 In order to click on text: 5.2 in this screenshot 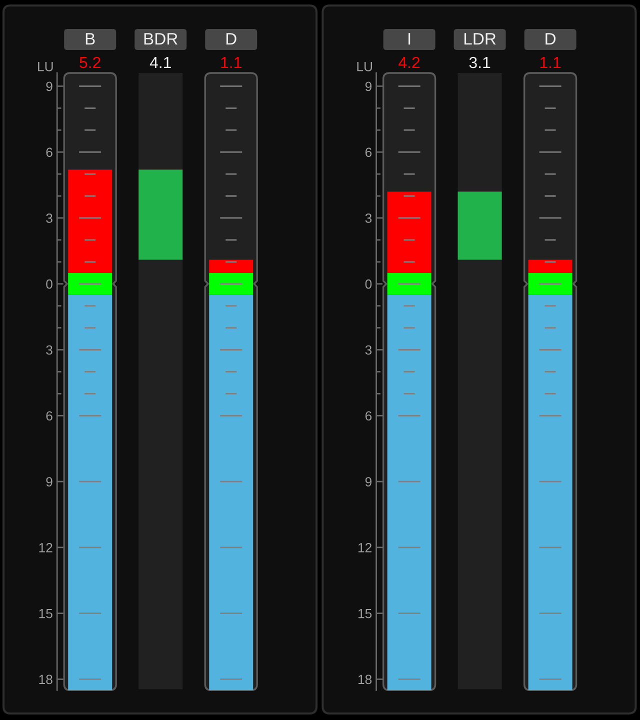, I will do `click(90, 62)`.